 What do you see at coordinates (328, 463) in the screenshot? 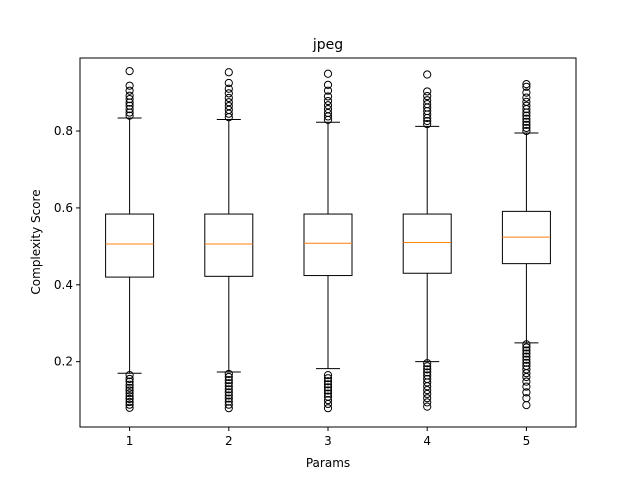
I see `x-axis-label: Params` at bounding box center [328, 463].